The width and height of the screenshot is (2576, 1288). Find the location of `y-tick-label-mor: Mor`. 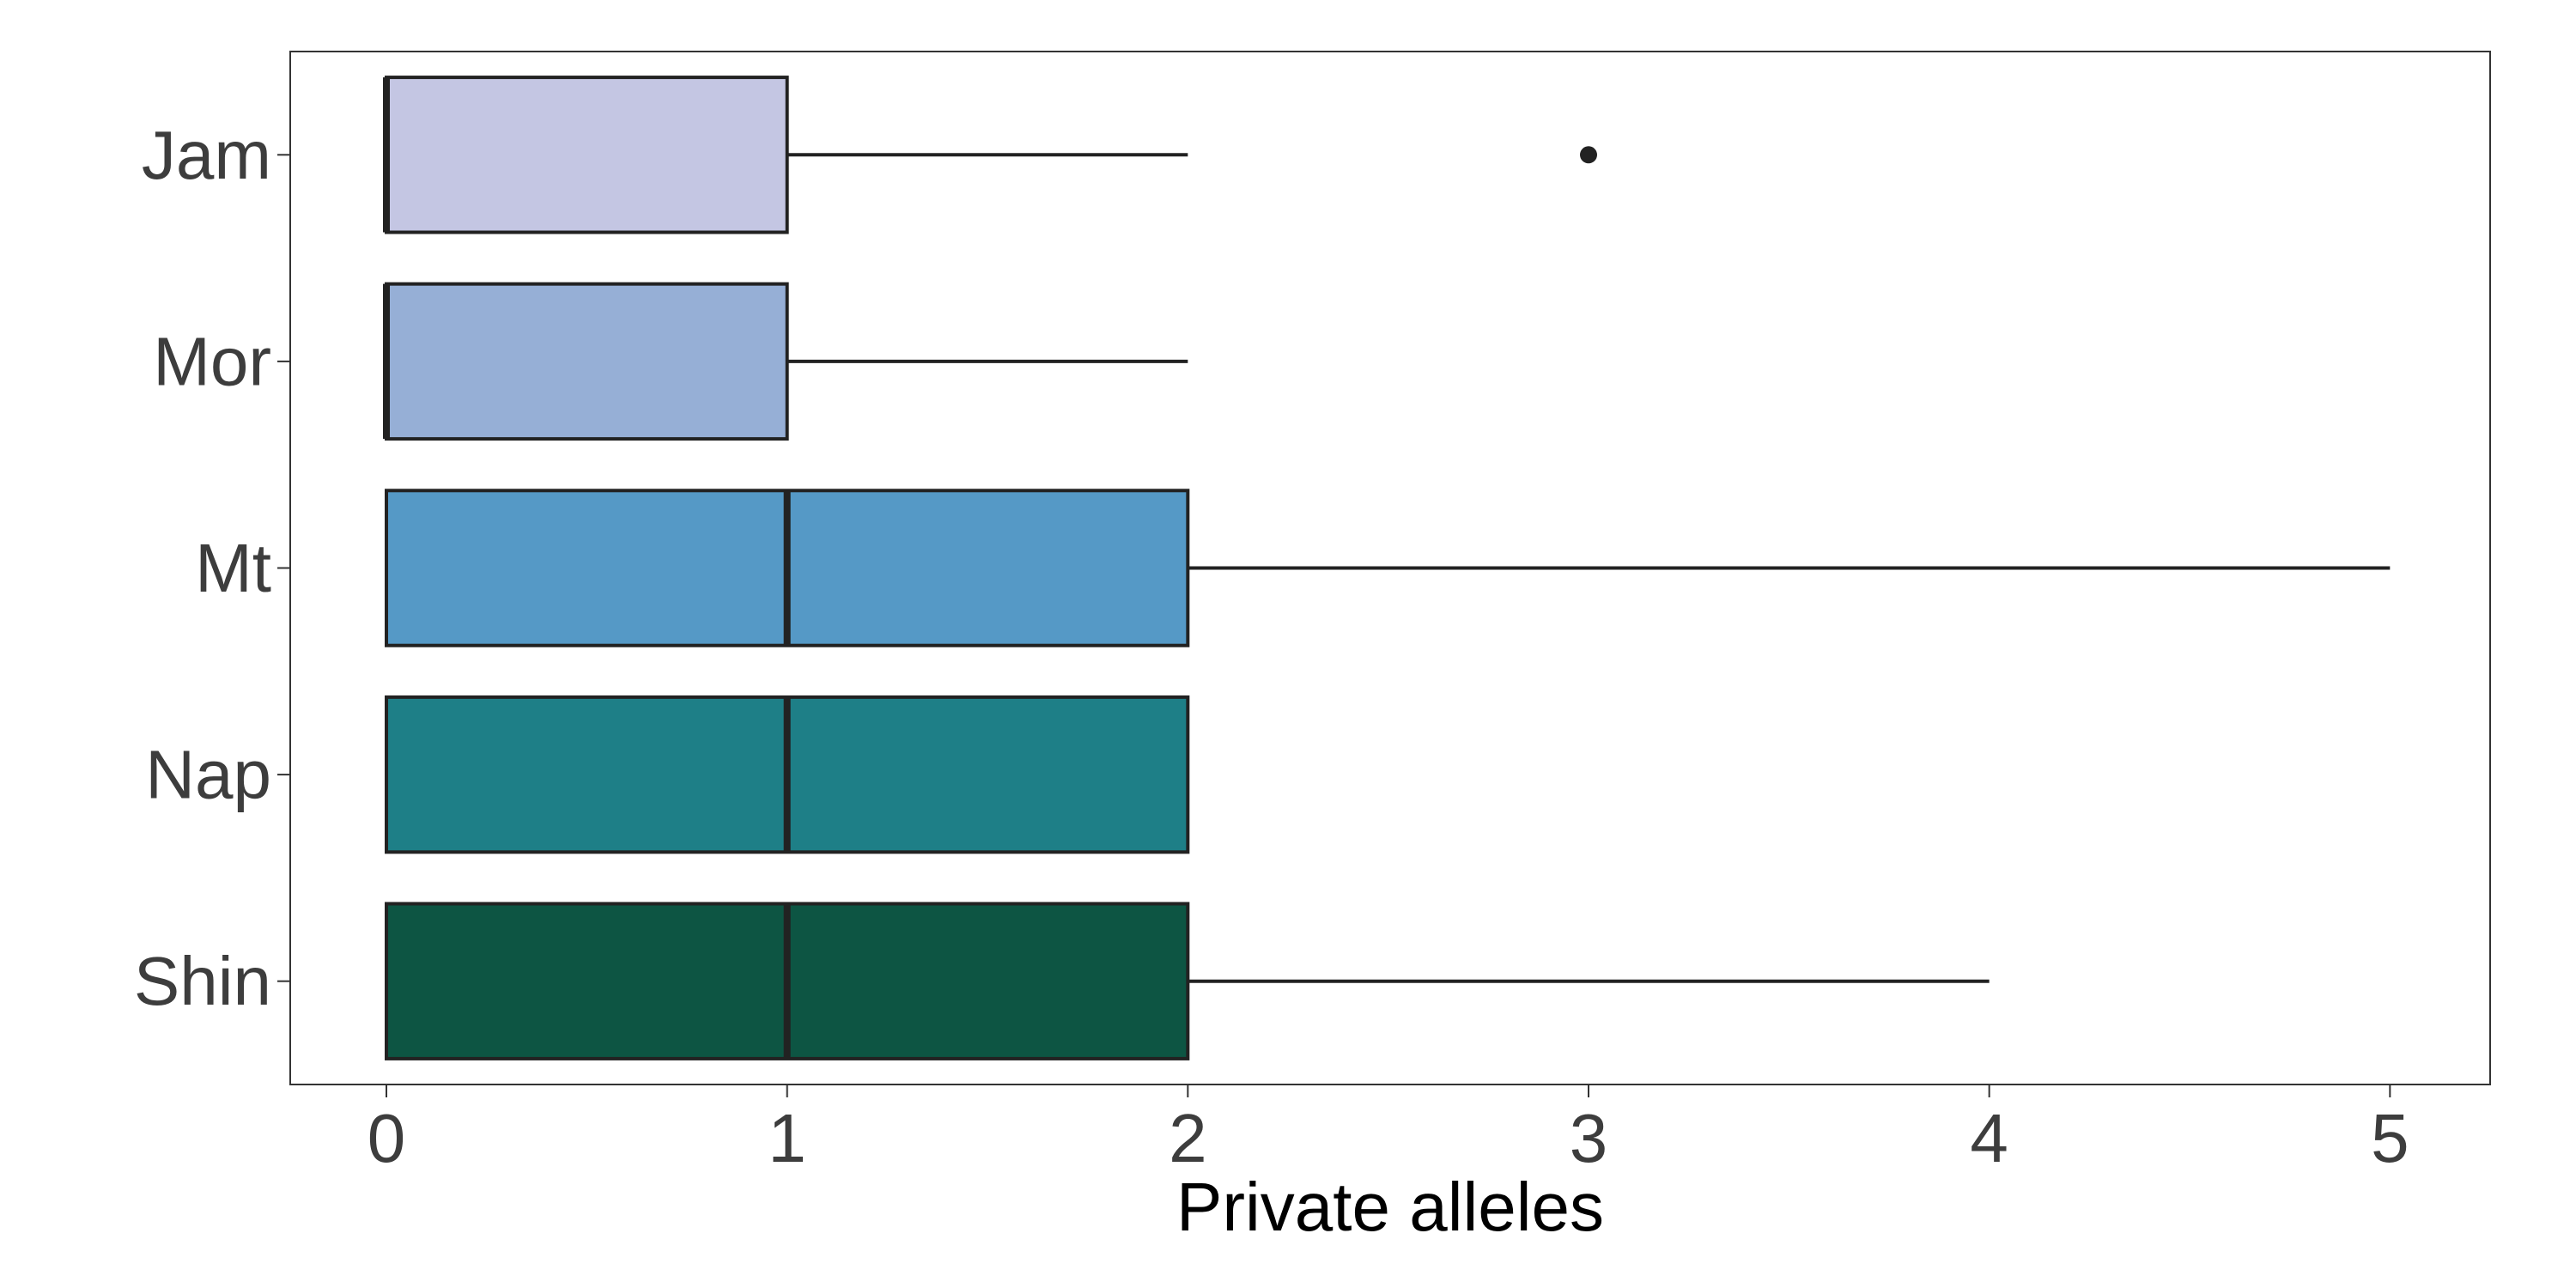

y-tick-label-mor: Mor is located at coordinates (212, 361).